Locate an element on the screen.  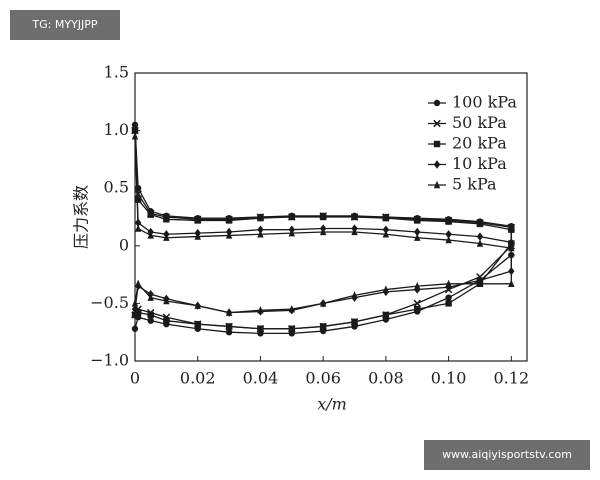
y-tick-label: 1.0 is located at coordinates (116, 129).